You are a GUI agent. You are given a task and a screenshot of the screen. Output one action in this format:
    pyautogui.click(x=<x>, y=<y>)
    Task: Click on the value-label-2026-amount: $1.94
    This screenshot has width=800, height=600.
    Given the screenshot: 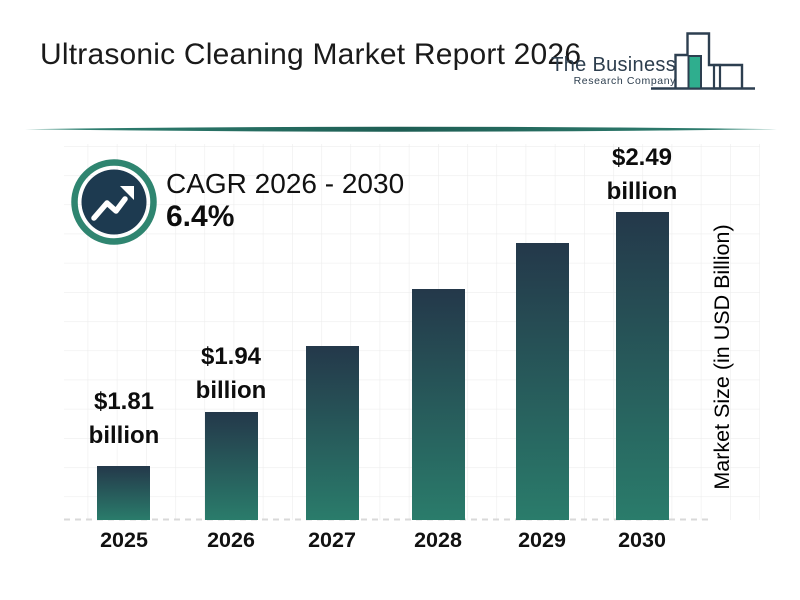 What is the action you would take?
    pyautogui.click(x=231, y=356)
    